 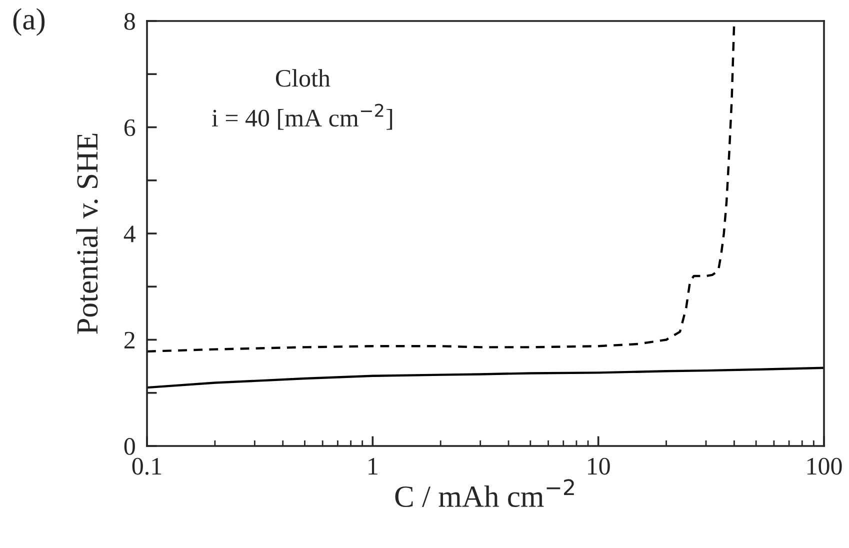 What do you see at coordinates (373, 466) in the screenshot?
I see `x-tick-label: 1` at bounding box center [373, 466].